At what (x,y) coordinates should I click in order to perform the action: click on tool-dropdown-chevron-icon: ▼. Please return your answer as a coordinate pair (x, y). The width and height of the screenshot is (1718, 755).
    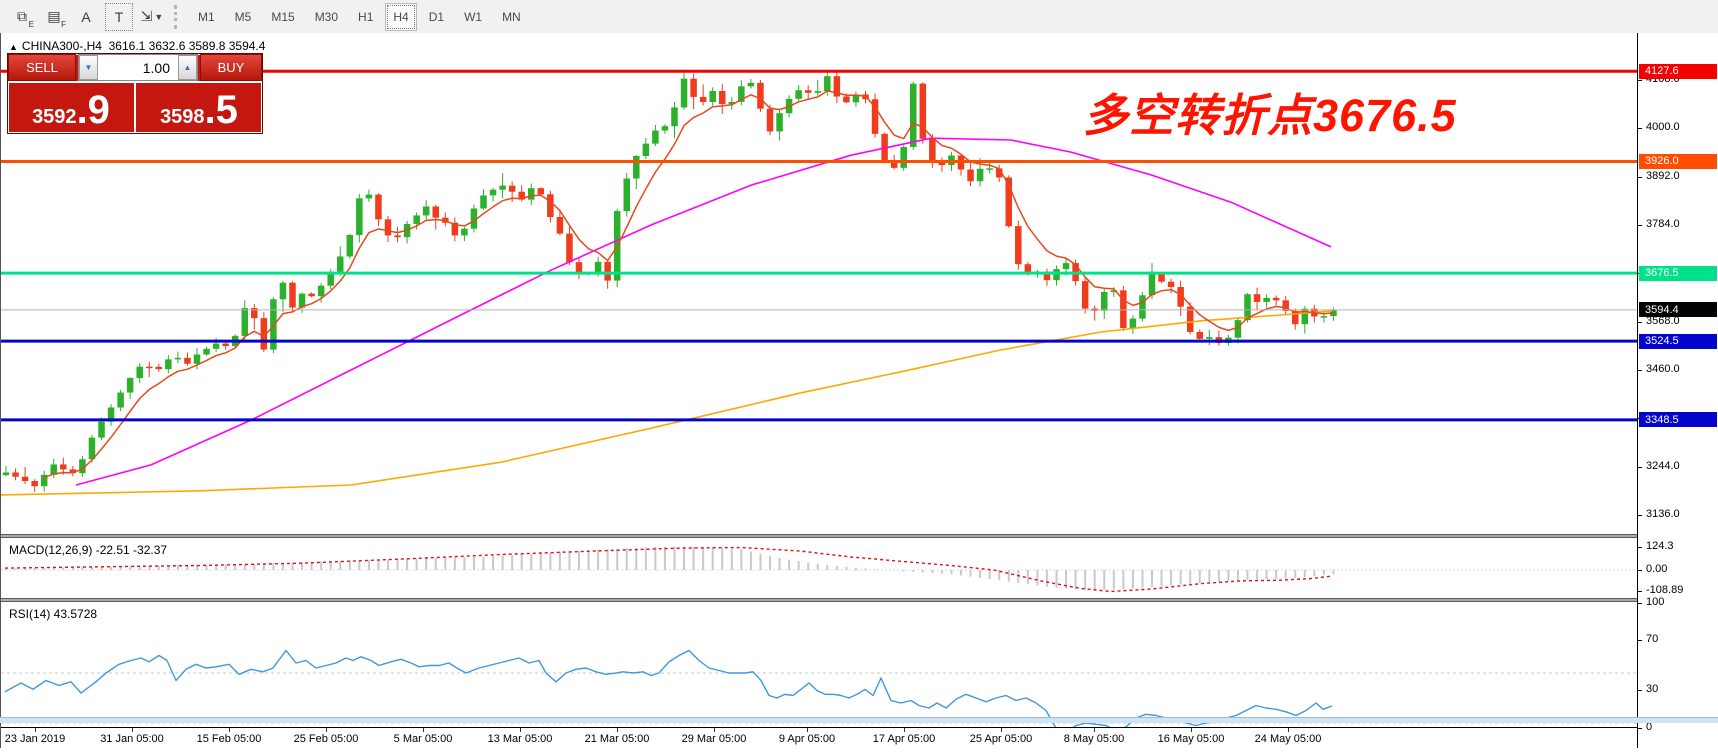
    Looking at the image, I should click on (159, 16).